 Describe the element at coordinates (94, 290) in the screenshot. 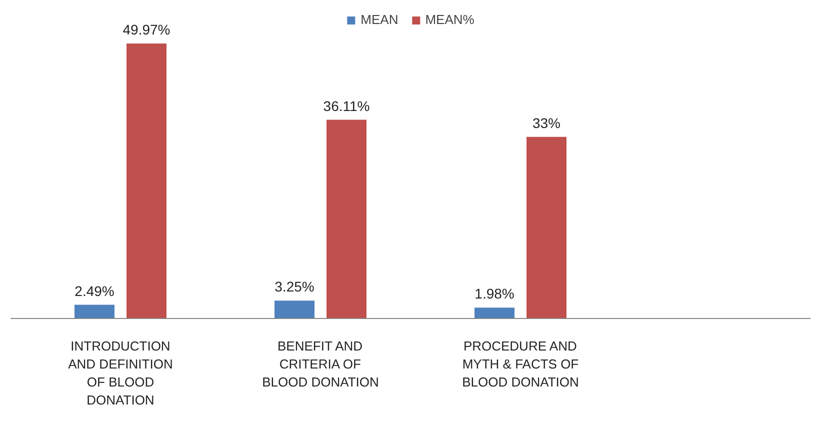

I see `data-label: 2.49%` at that location.